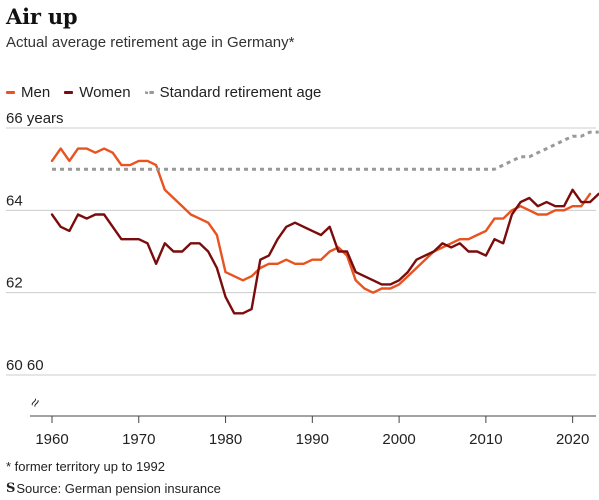 The height and width of the screenshot is (500, 599). I want to click on legend-item-men: Men, so click(28, 92).